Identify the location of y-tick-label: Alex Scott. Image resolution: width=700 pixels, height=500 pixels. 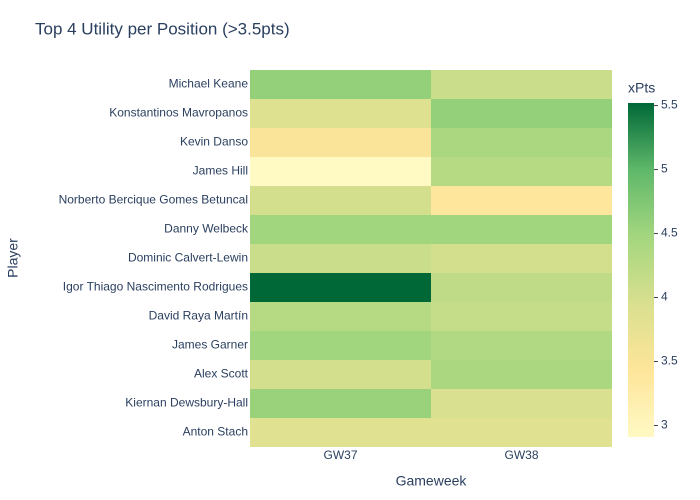
(221, 374).